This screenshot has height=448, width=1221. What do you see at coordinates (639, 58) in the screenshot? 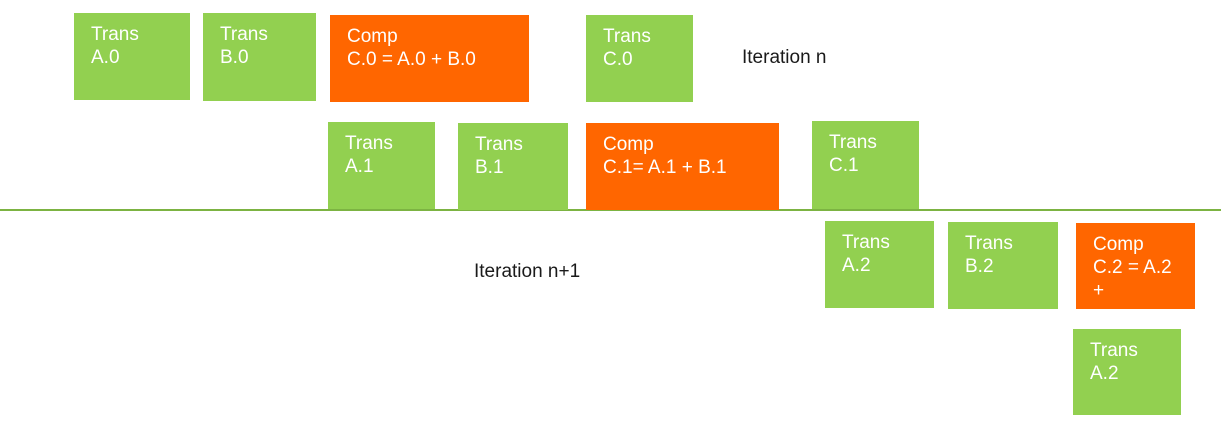
I see `trans-c0-box: Trans C.0` at bounding box center [639, 58].